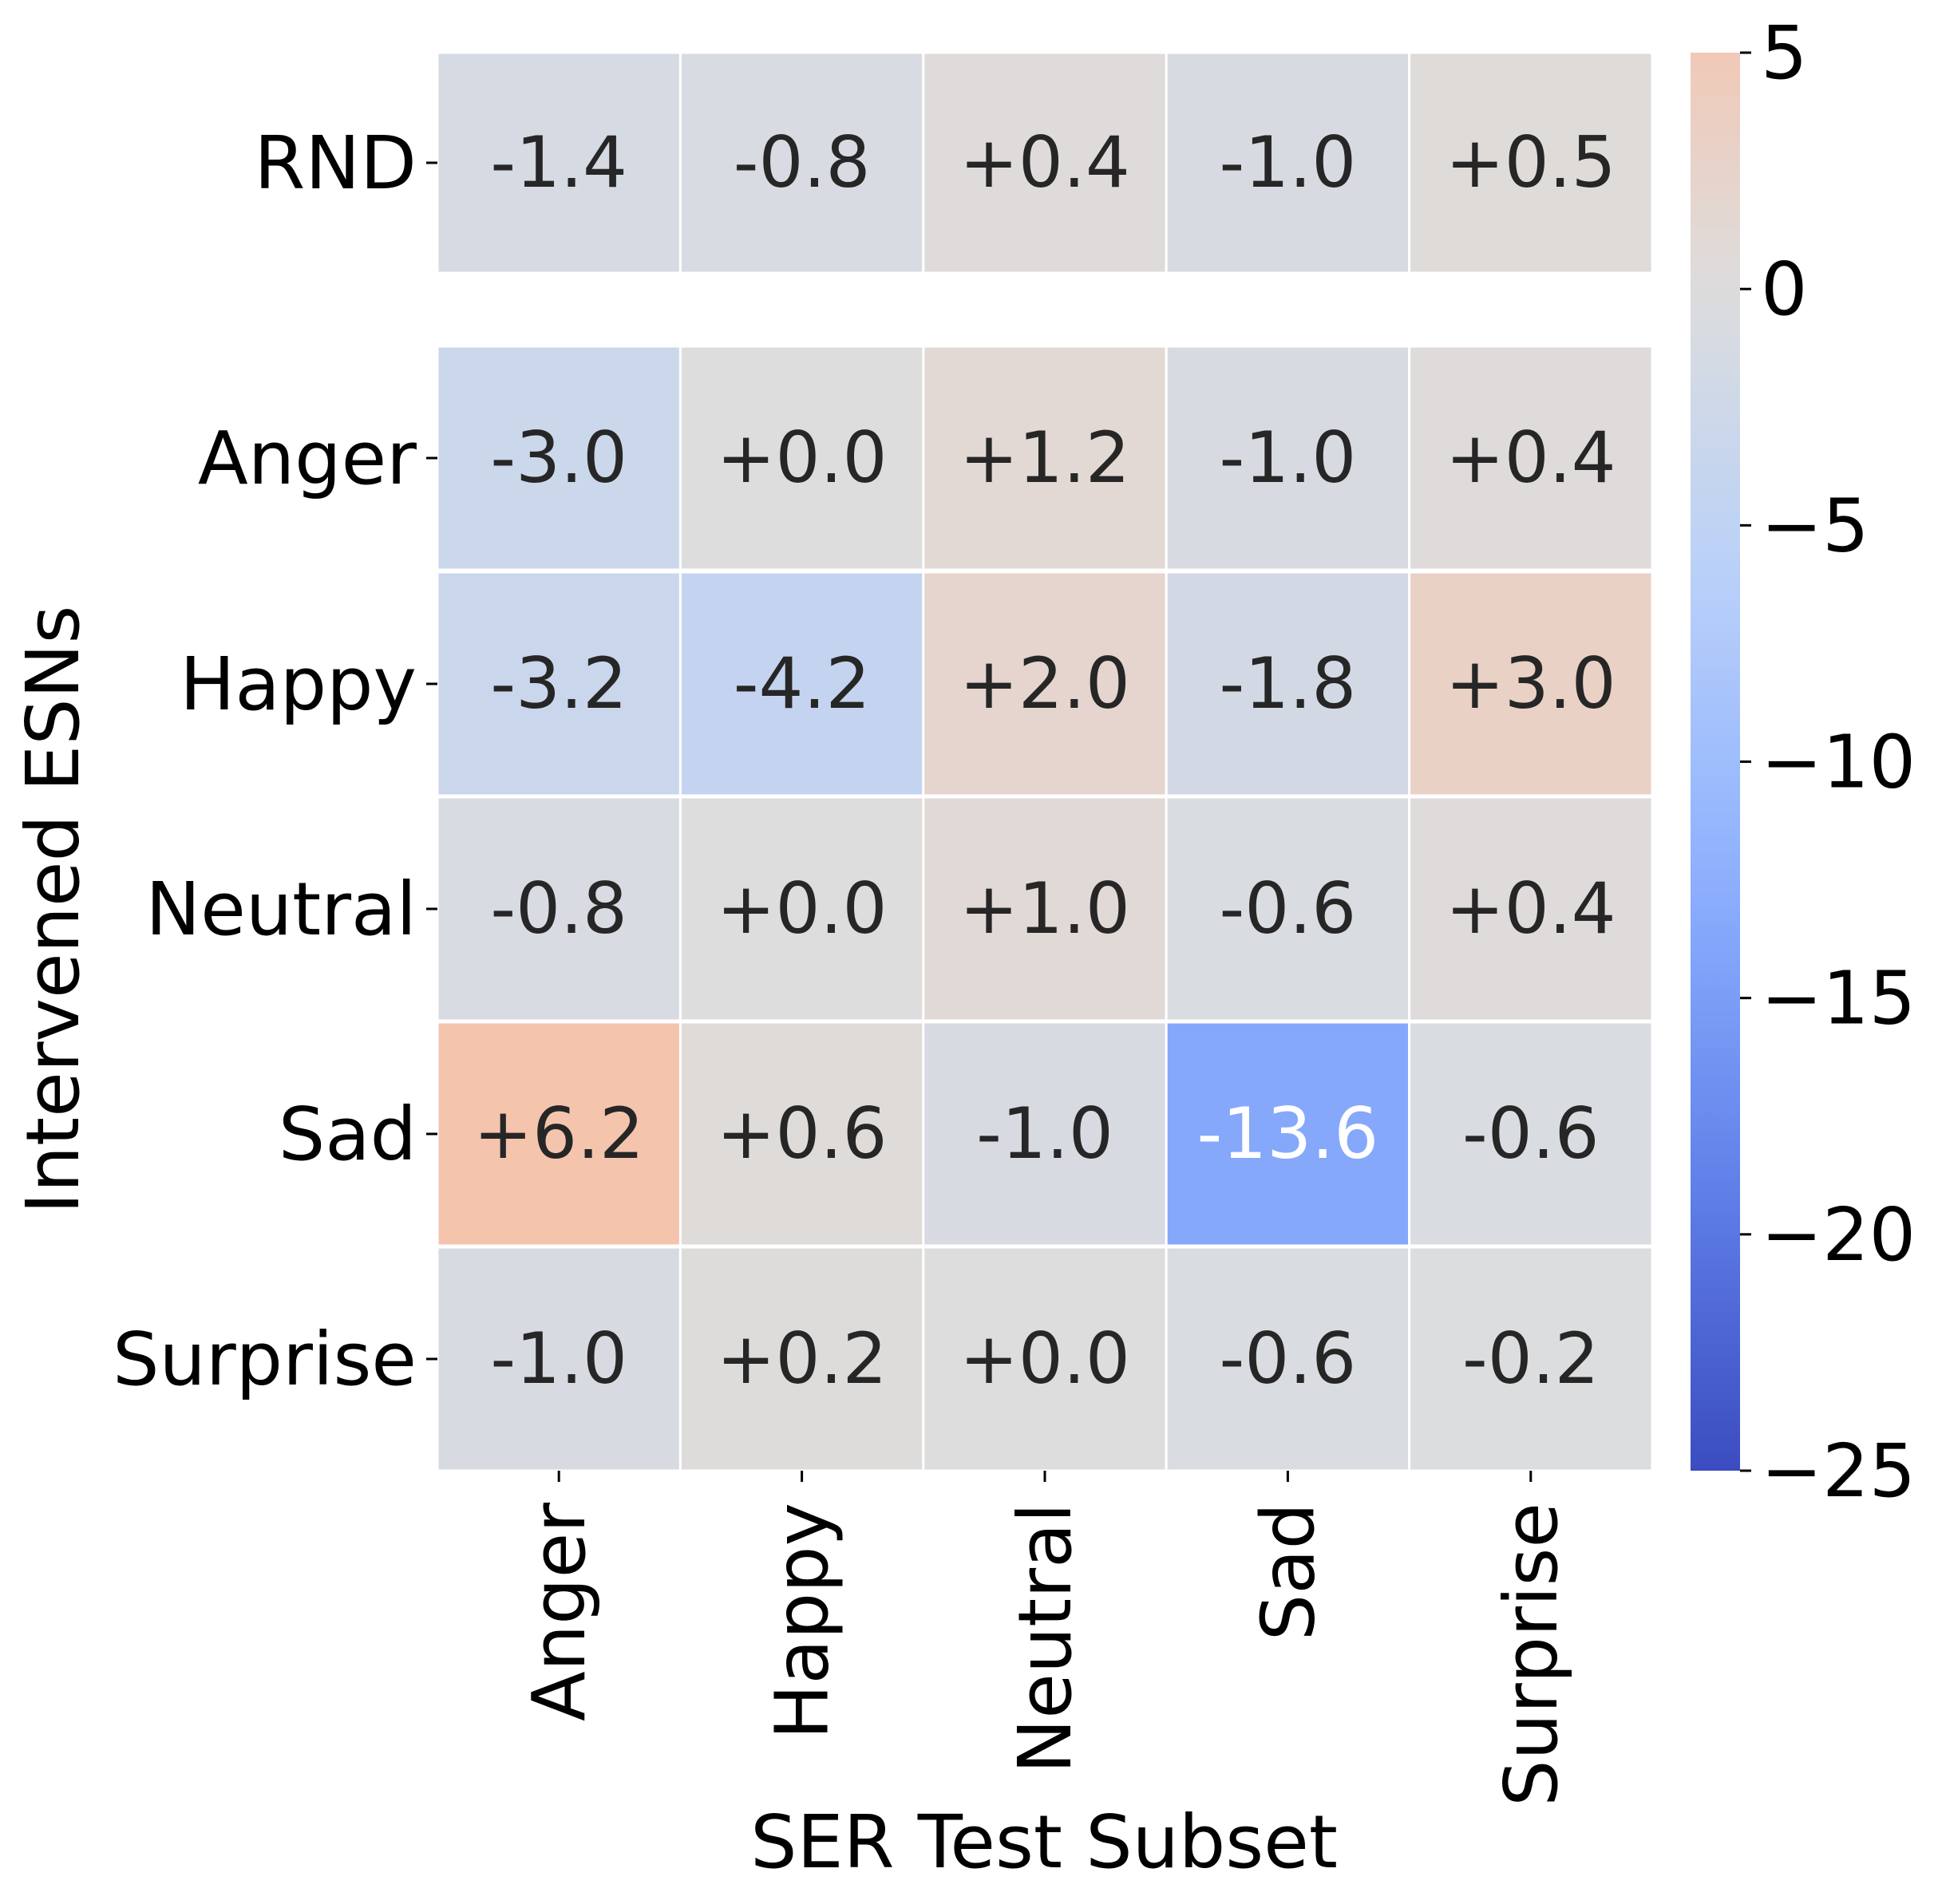 The width and height of the screenshot is (1934, 1904). I want to click on colorbar-tick-label-5: −20, so click(1838, 1235).